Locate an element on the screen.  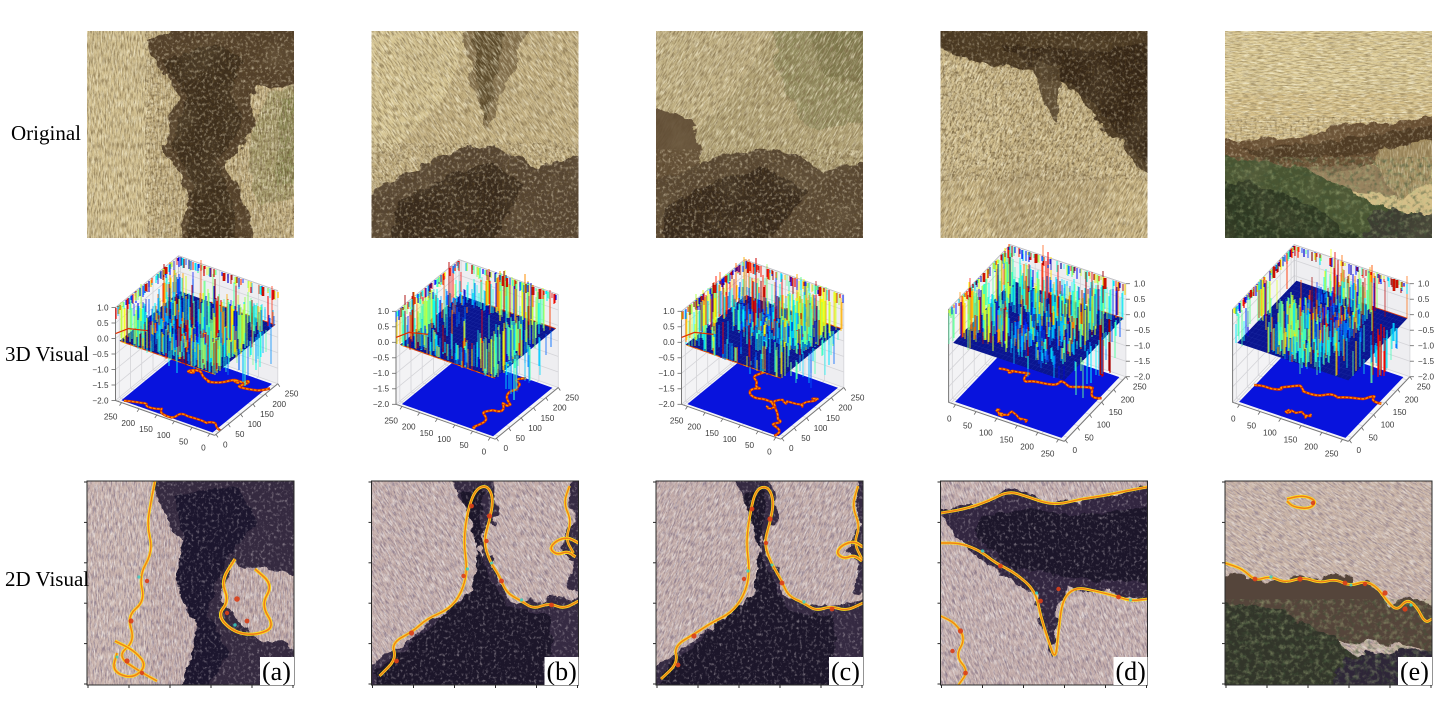
svg-text: 2D Visual is located at coordinates (47, 579).